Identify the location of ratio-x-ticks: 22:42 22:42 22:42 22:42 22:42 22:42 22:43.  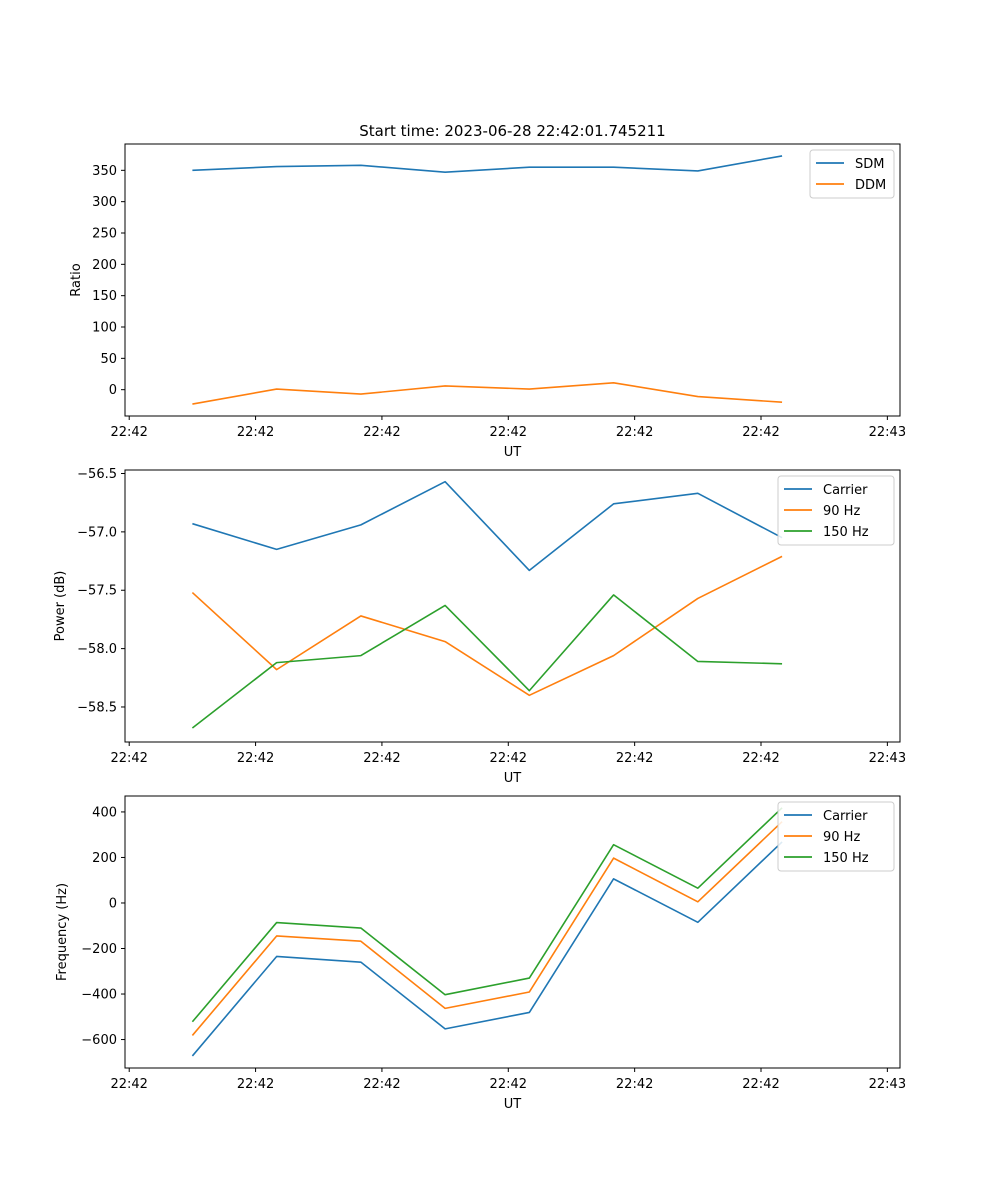
(508, 428).